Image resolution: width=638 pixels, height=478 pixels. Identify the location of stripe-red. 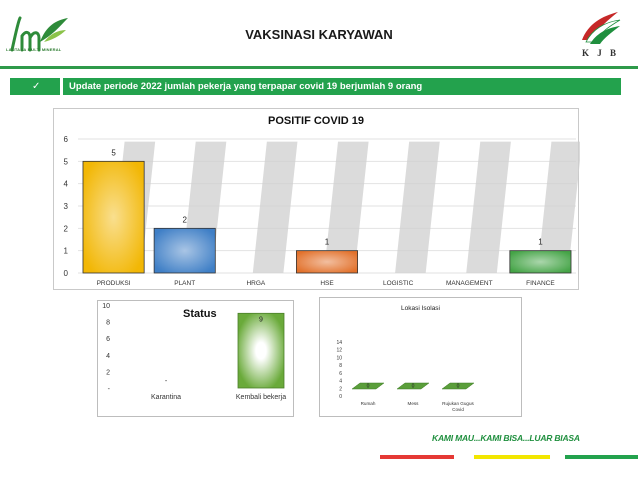
(417, 457).